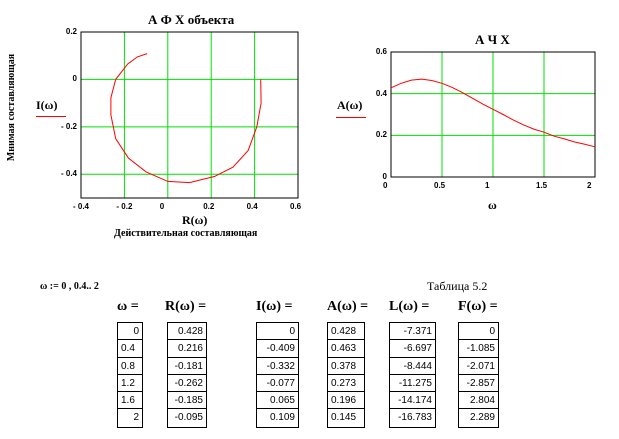  Describe the element at coordinates (81, 206) in the screenshot. I see `x-tick-label: - 0.4` at that location.